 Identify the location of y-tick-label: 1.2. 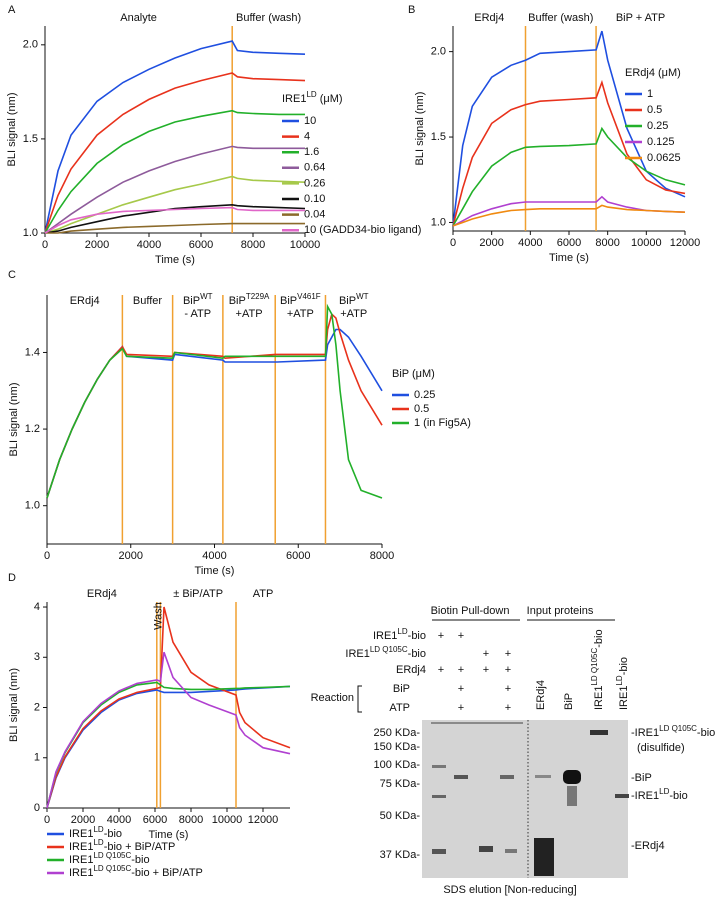
(32, 429).